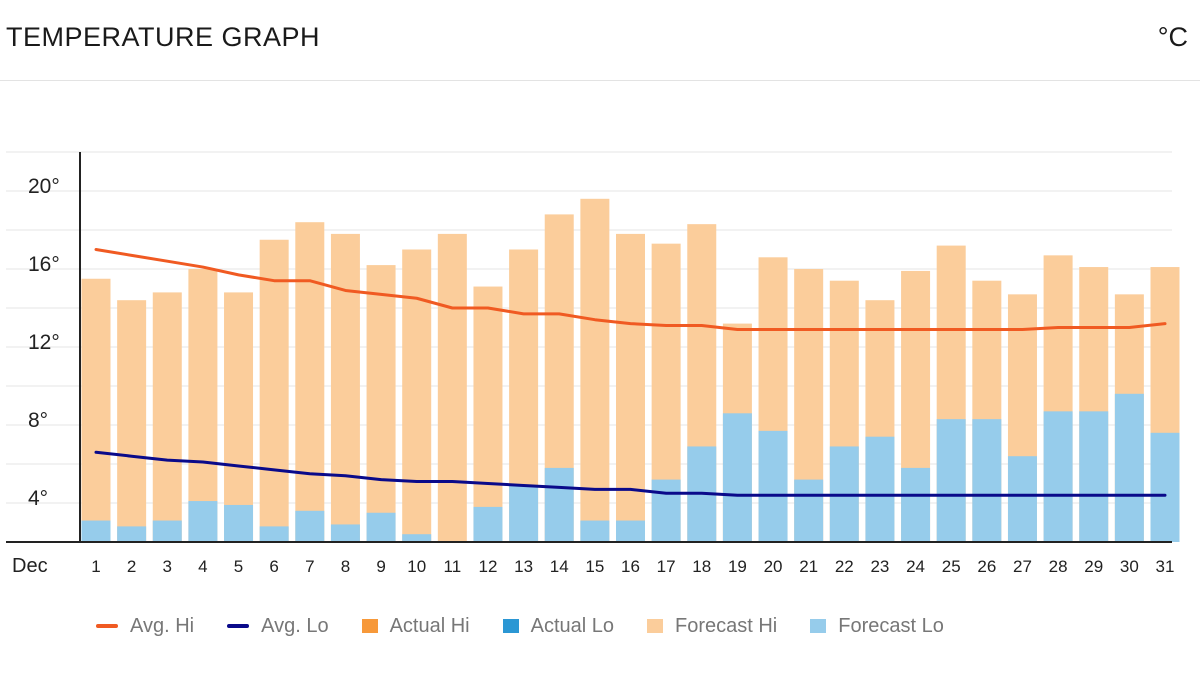 The width and height of the screenshot is (1200, 680). I want to click on x-tick-label: 9, so click(380, 566).